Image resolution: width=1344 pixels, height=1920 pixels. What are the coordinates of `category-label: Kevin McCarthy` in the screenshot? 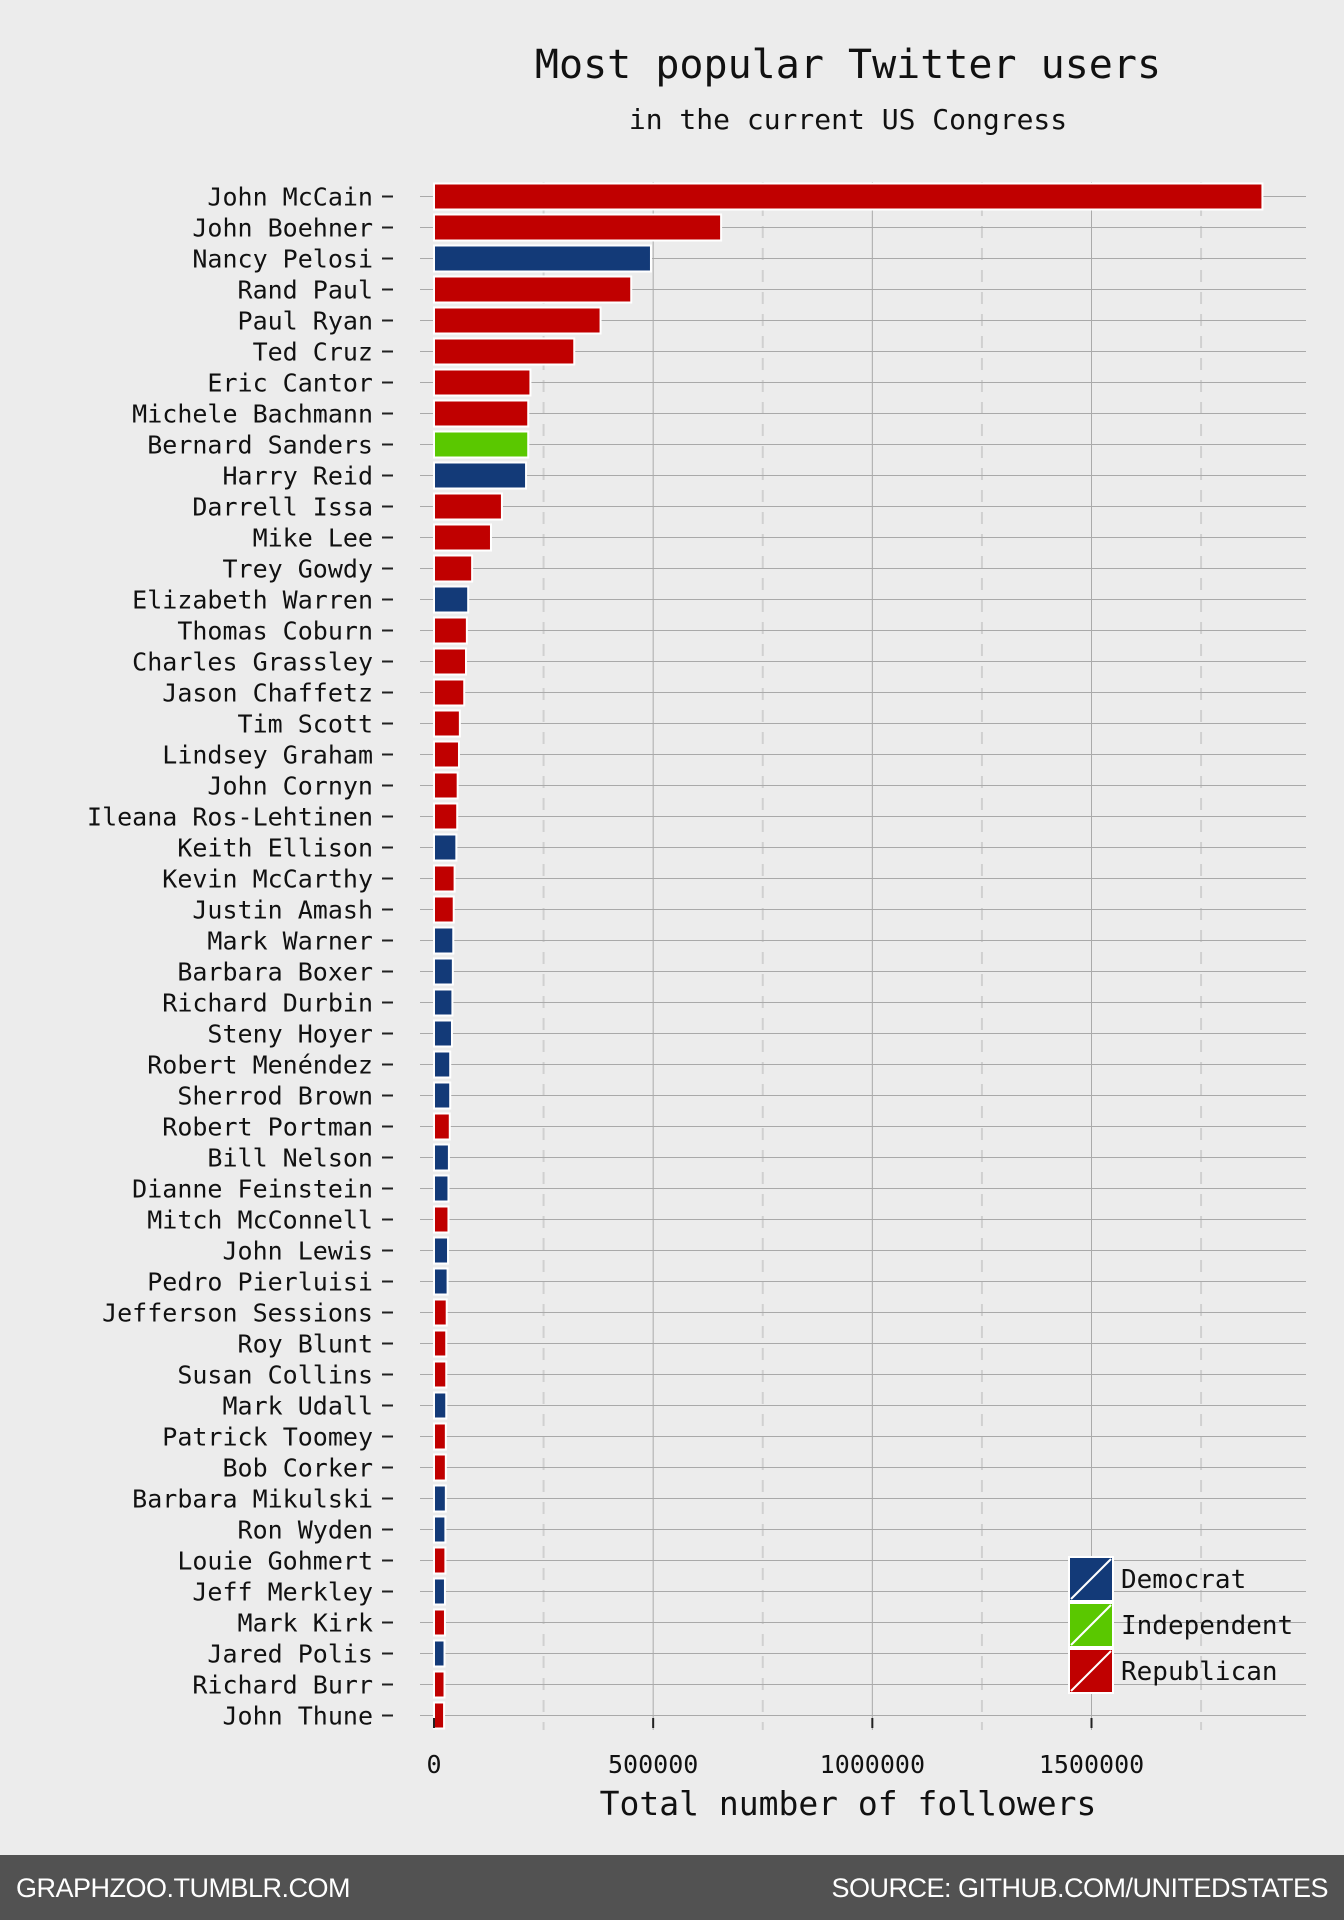 It's located at (267, 879).